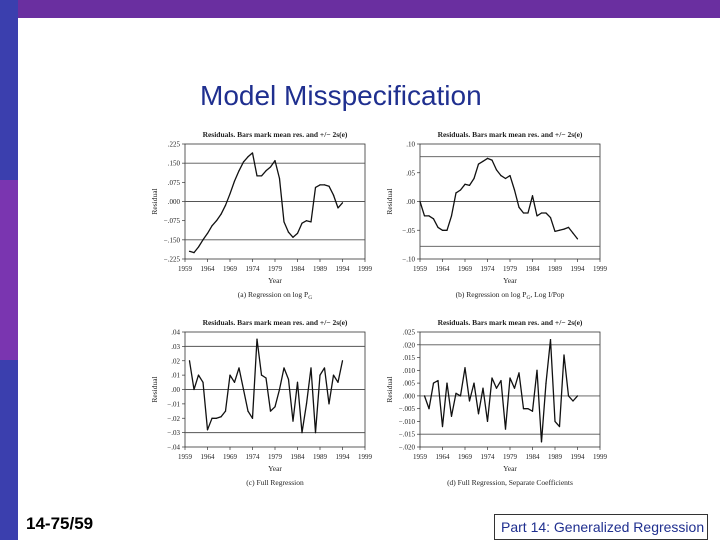  What do you see at coordinates (499, 198) in the screenshot?
I see `residual-series-line` at bounding box center [499, 198].